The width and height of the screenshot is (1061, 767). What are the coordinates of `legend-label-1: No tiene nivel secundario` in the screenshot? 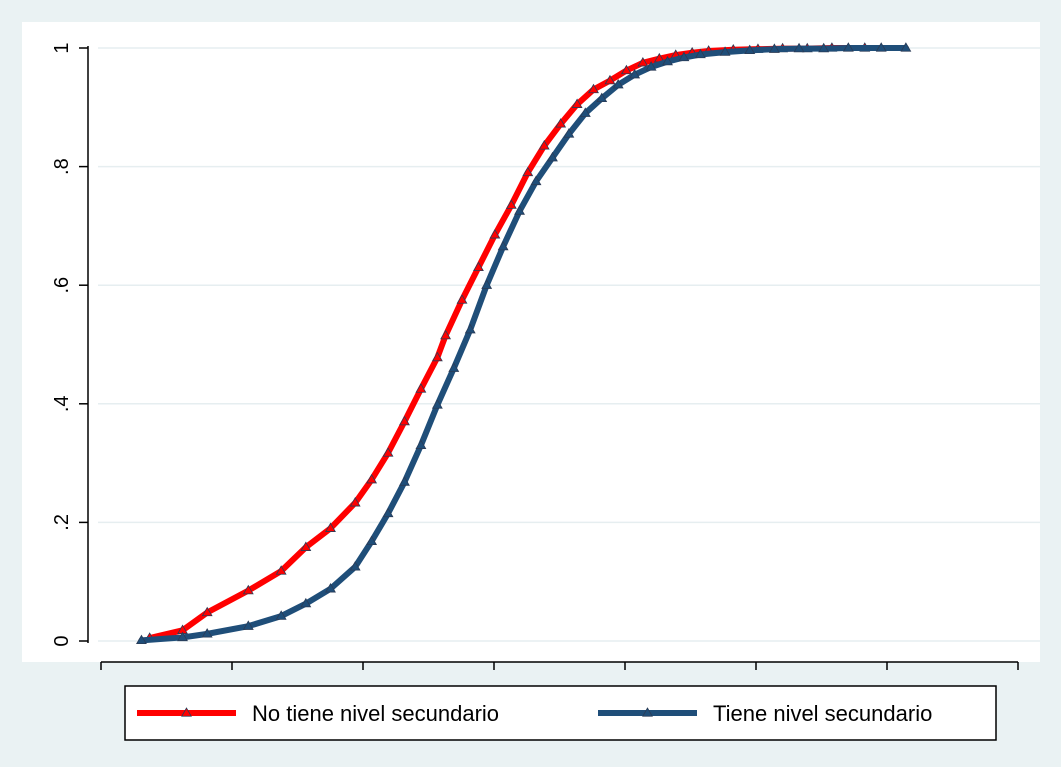 It's located at (375, 713).